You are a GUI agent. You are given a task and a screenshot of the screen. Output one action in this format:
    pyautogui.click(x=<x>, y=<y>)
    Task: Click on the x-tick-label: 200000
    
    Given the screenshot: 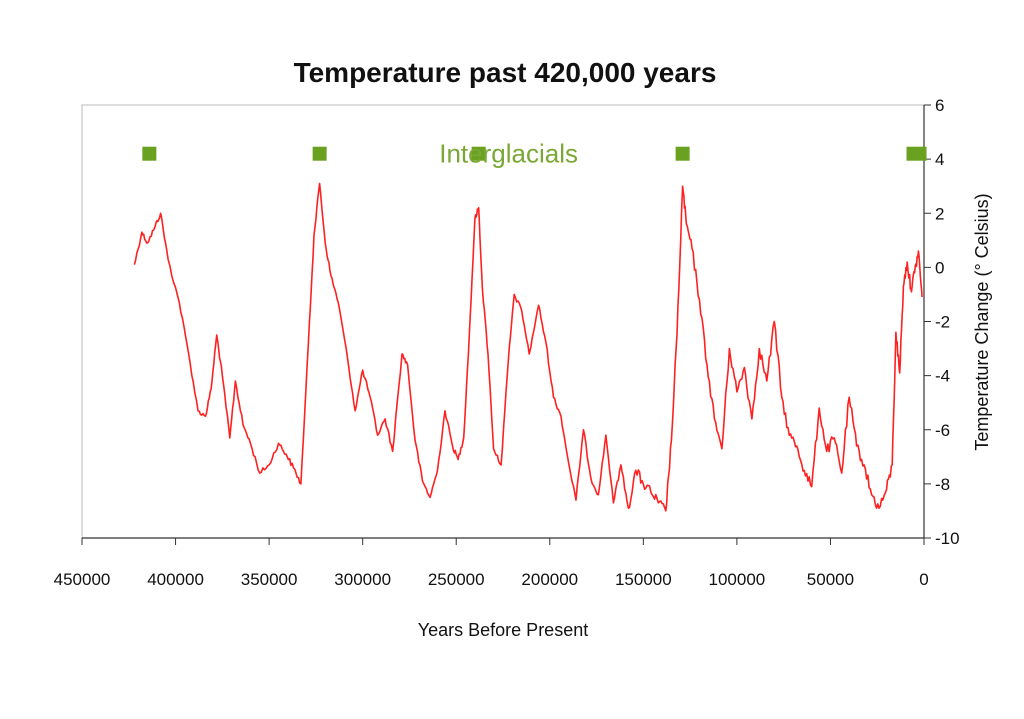 What is the action you would take?
    pyautogui.click(x=549, y=579)
    